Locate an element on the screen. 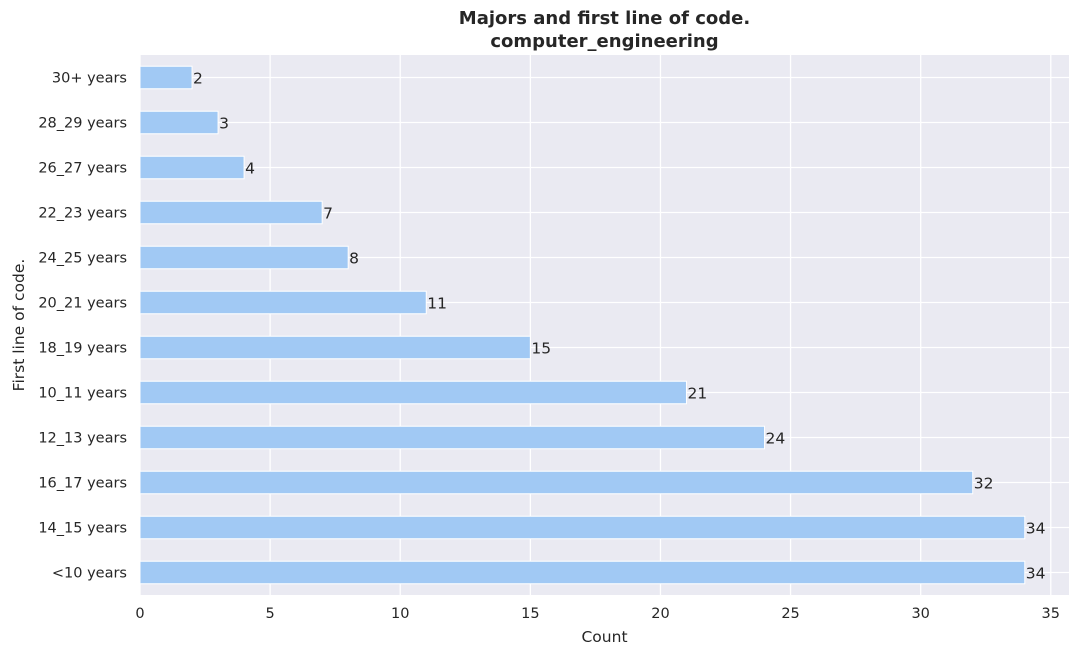 The height and width of the screenshot is (656, 1080). data-label: 8 is located at coordinates (354, 259).